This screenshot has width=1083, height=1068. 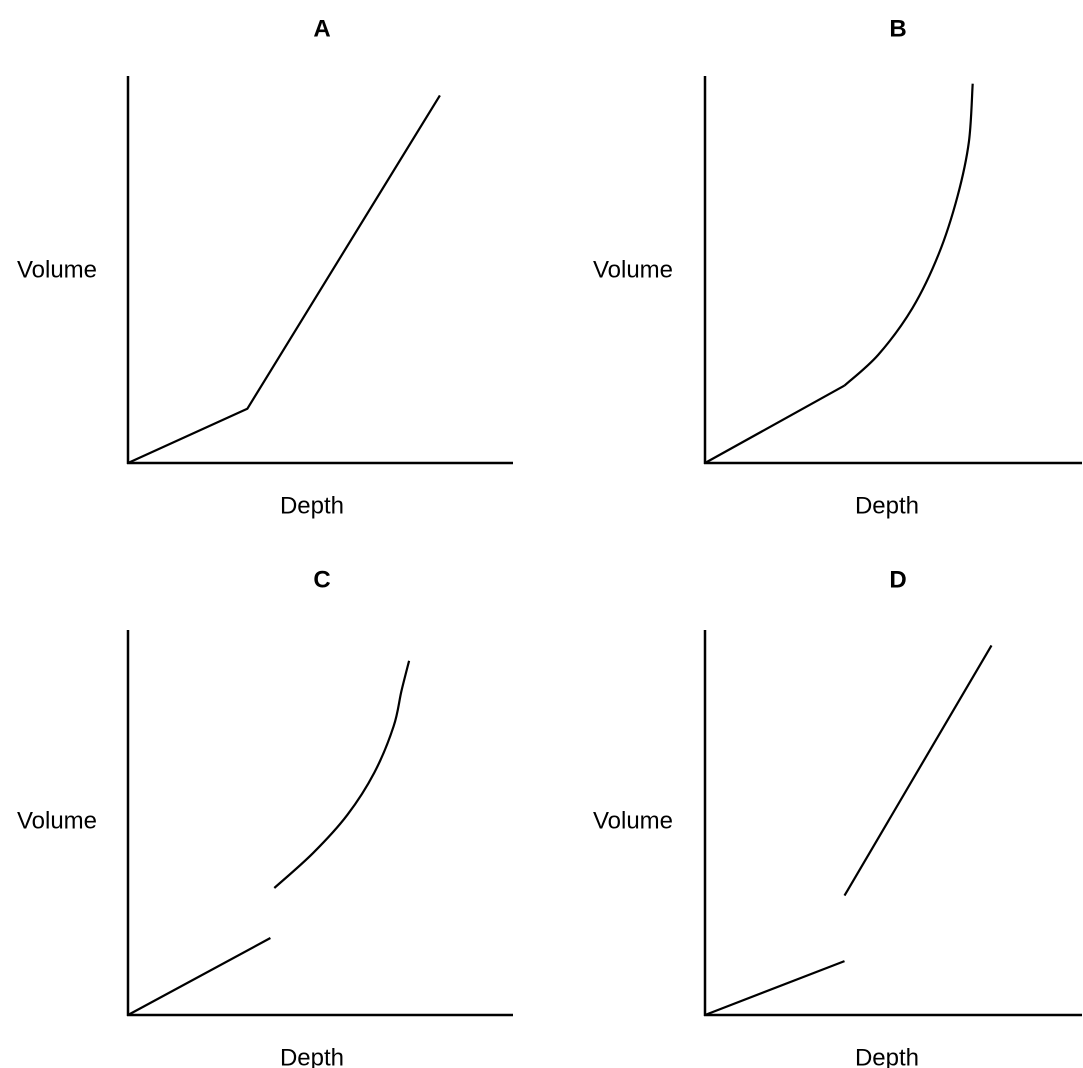 I want to click on panel-a-title: A, so click(x=321, y=28).